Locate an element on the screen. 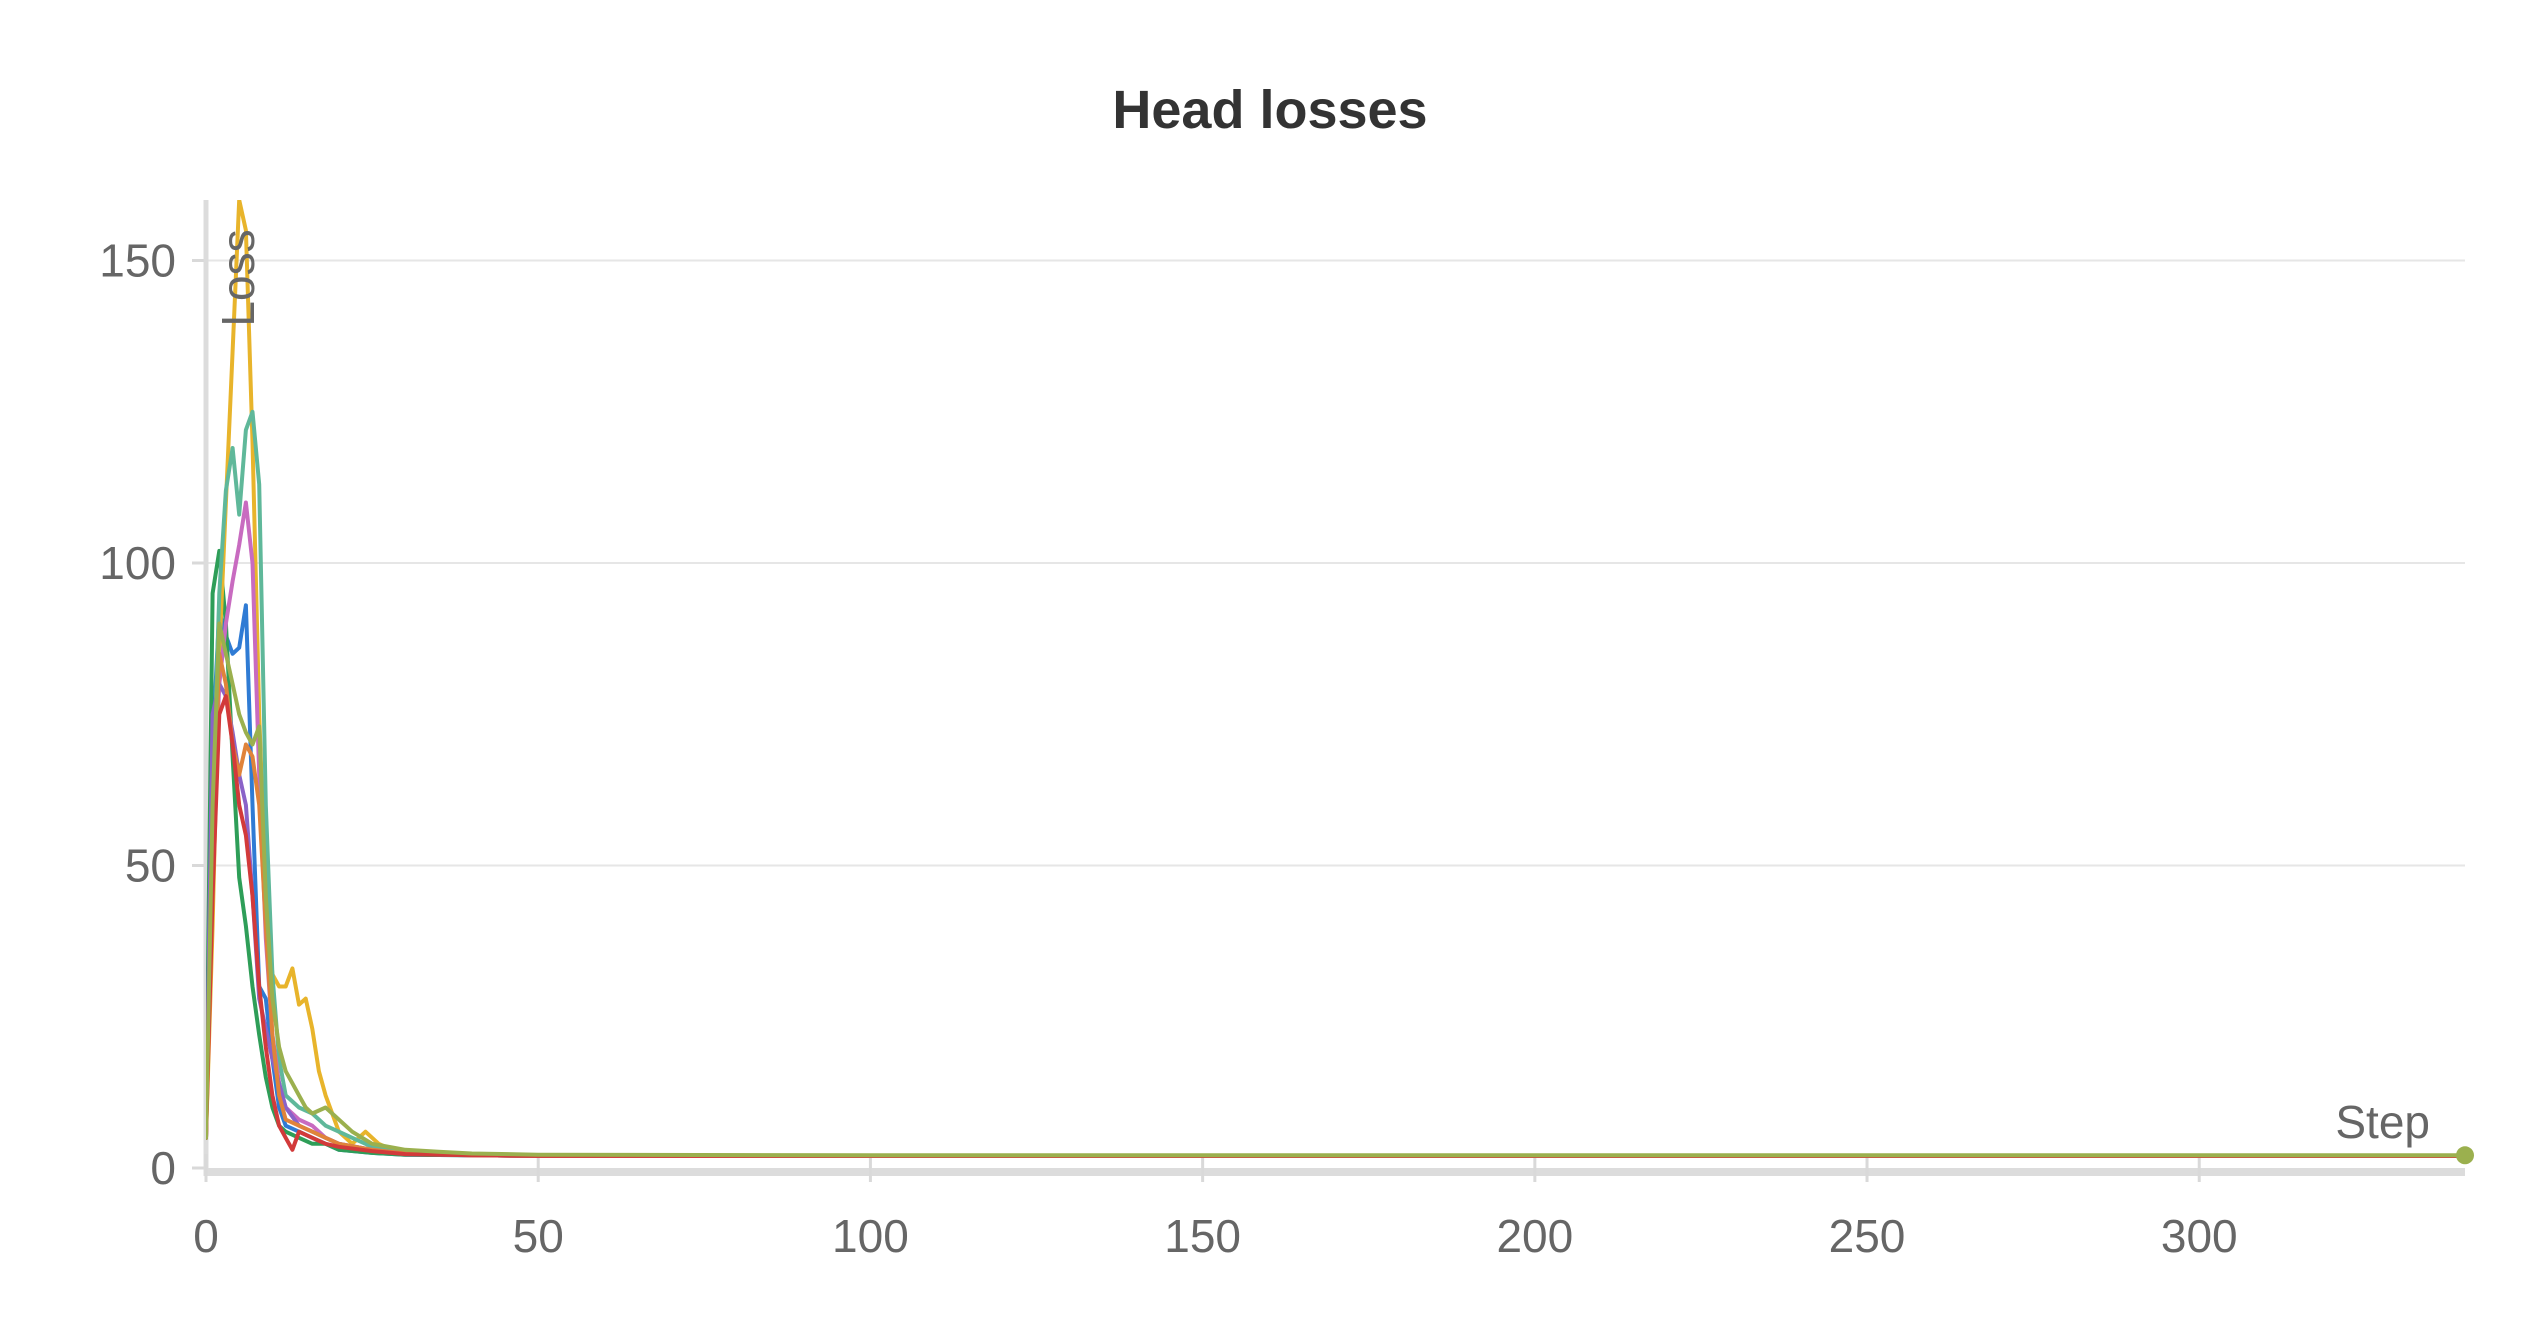 The height and width of the screenshot is (1333, 2528). y-tick-label-100: 100 is located at coordinates (137, 563).